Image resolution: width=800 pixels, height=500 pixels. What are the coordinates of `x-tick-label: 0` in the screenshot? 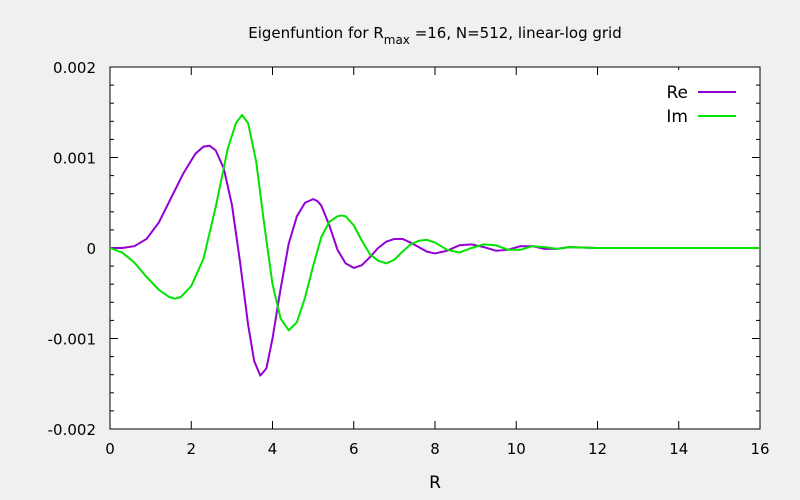 It's located at (110, 449).